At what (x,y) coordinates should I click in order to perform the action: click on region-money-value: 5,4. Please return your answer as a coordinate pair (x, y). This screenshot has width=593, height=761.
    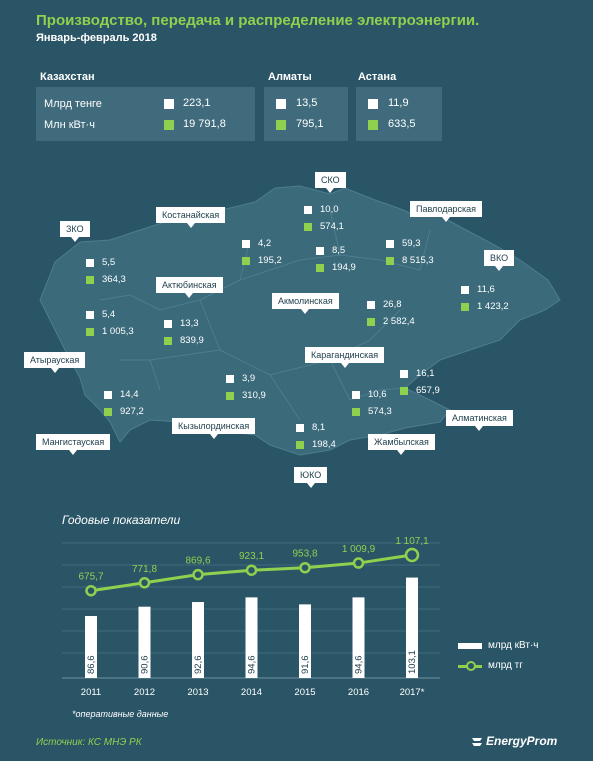
    Looking at the image, I should click on (109, 314).